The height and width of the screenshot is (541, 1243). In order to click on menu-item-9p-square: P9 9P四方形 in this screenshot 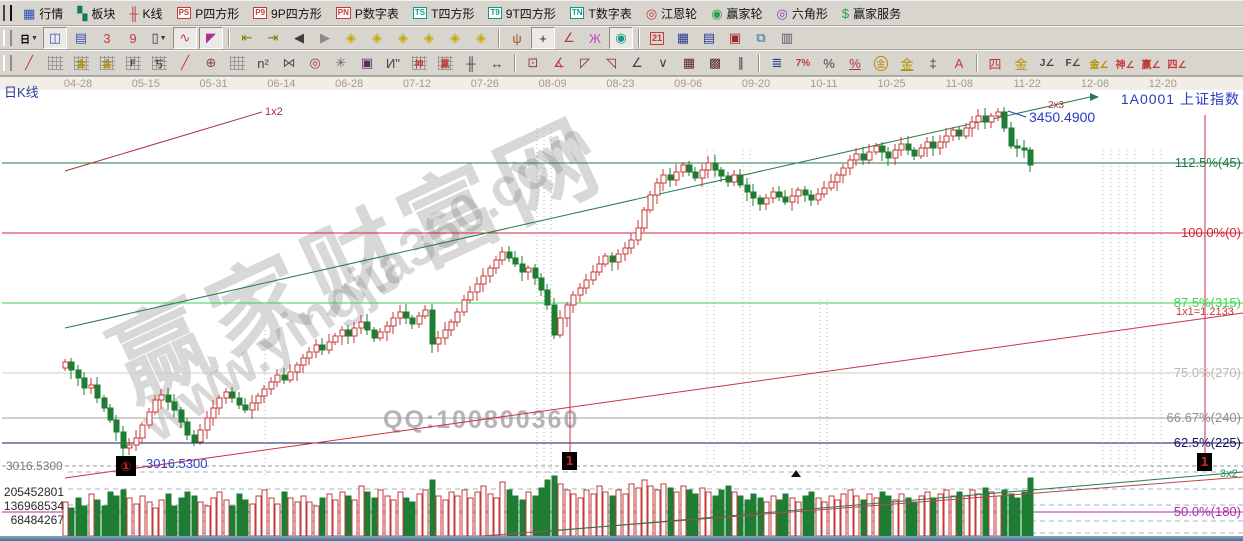, I will do `click(287, 13)`.